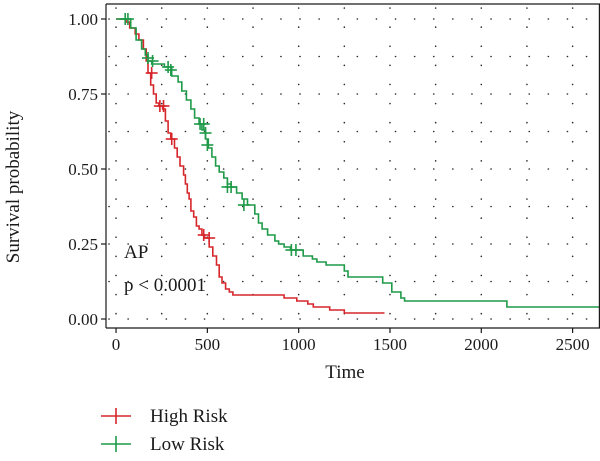  Describe the element at coordinates (187, 444) in the screenshot. I see `legend-label: Low Risk` at that location.